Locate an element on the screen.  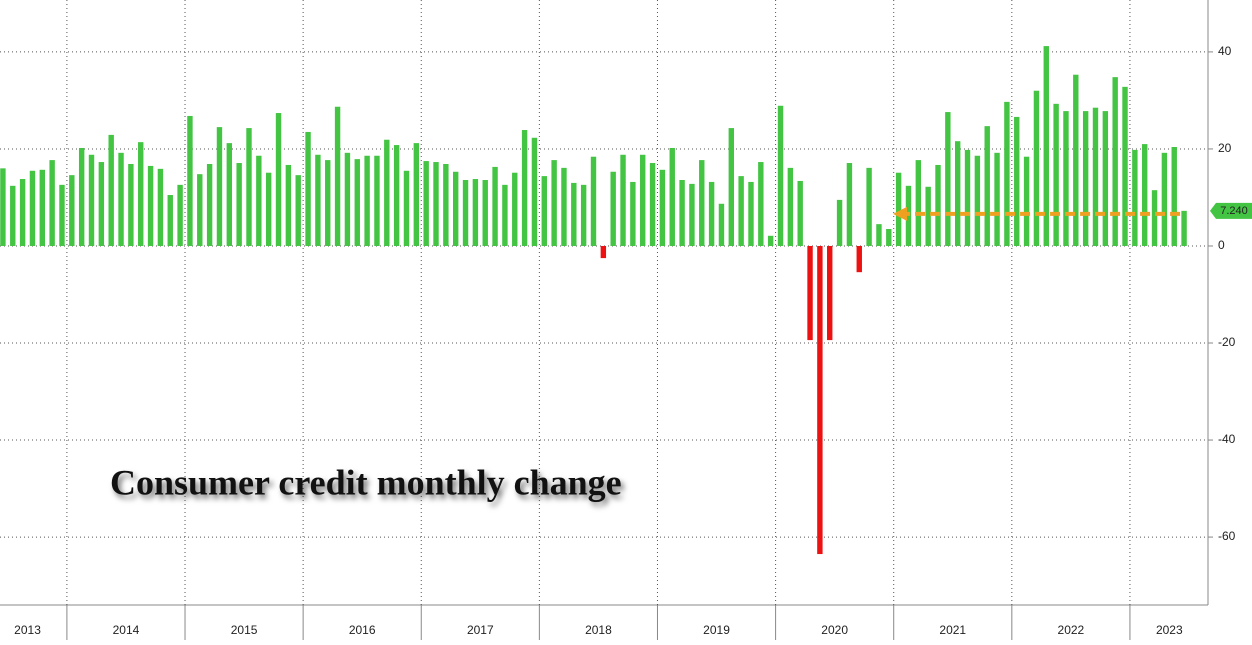
x-tick-label: 2022 is located at coordinates (1071, 630).